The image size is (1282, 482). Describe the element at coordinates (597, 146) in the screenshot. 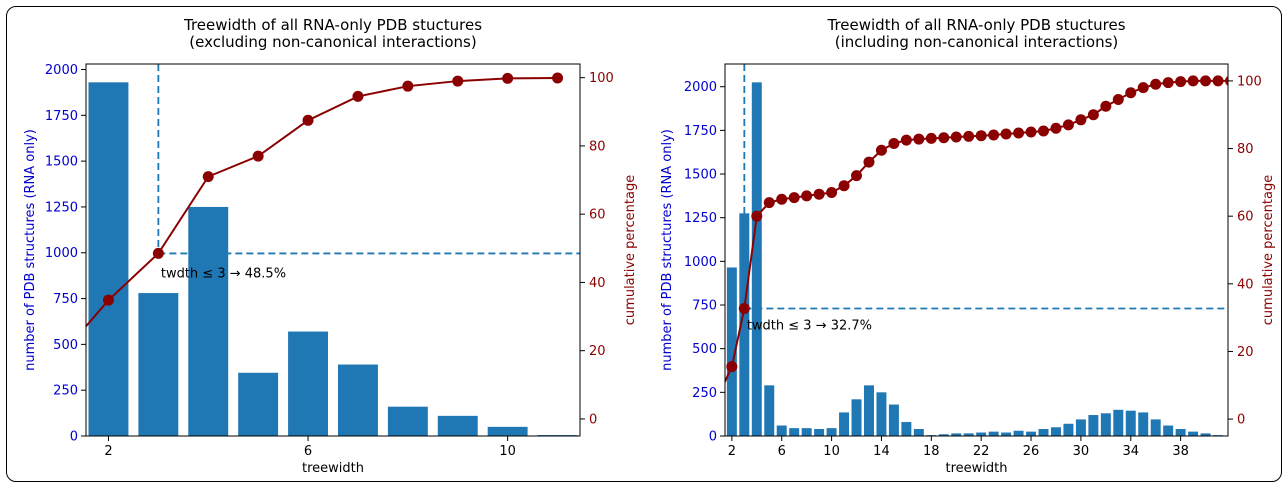

I see `y2-tick-label: 80` at that location.